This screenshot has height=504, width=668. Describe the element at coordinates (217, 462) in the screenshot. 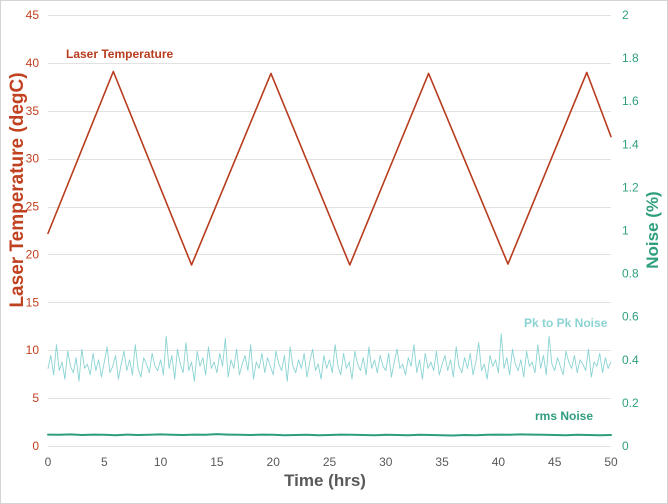

I see `x-tick-label: 15` at that location.